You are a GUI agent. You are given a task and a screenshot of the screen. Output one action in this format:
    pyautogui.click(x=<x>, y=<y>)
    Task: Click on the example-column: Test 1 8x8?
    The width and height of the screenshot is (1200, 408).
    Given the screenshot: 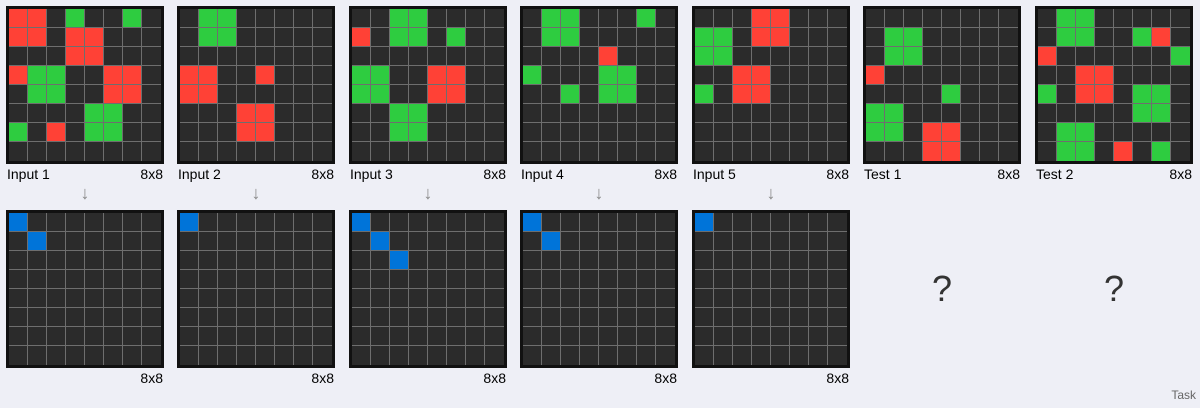 What is the action you would take?
    pyautogui.click(x=942, y=187)
    